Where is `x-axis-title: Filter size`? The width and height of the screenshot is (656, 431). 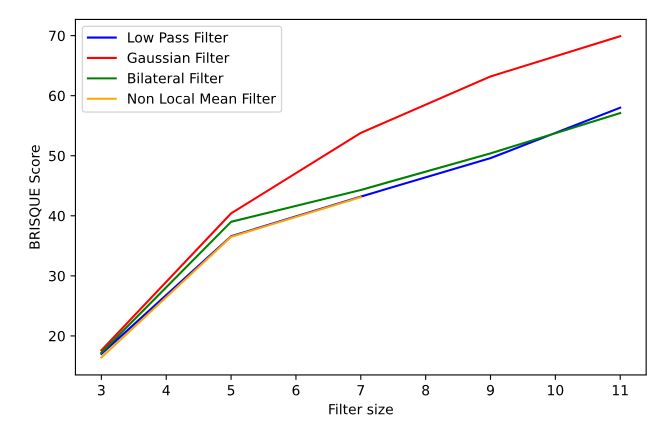
x-axis-title: Filter size is located at coordinates (361, 409).